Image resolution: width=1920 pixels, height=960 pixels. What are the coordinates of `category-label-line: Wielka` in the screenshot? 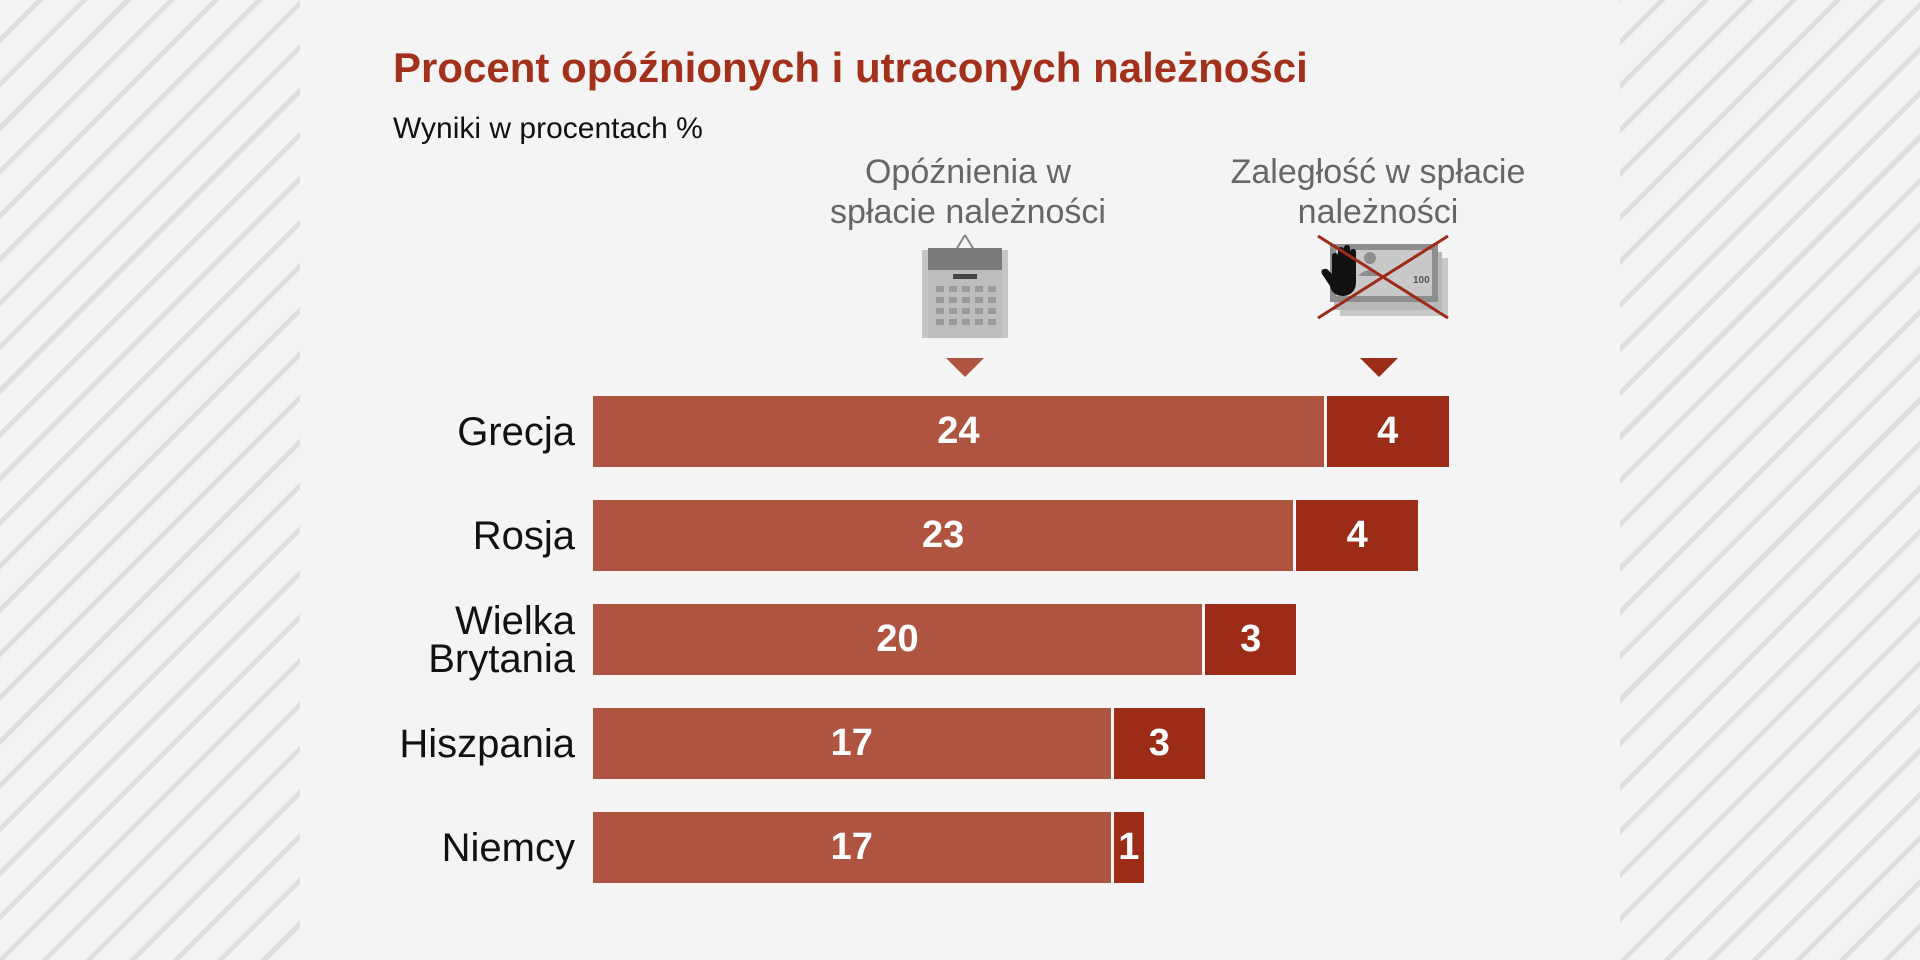 It's located at (514, 620).